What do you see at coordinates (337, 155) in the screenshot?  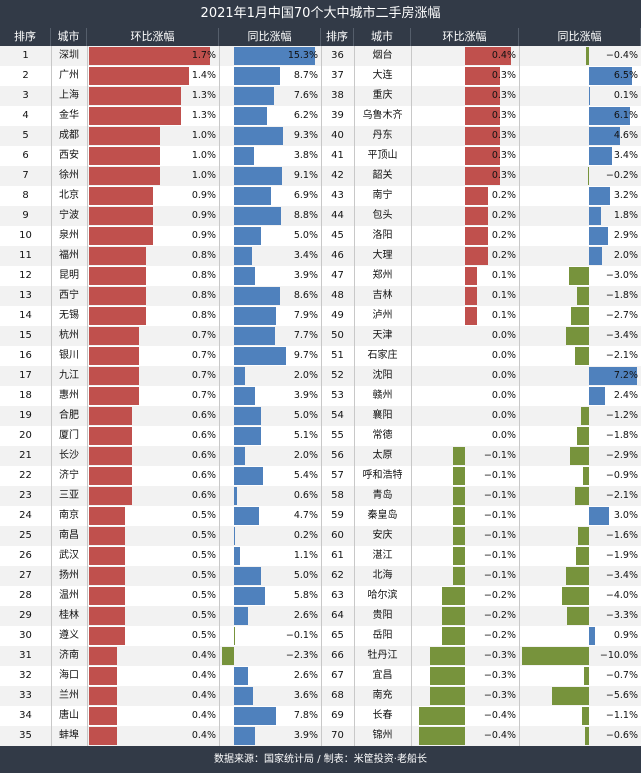 I see `rank-cell: 41` at bounding box center [337, 155].